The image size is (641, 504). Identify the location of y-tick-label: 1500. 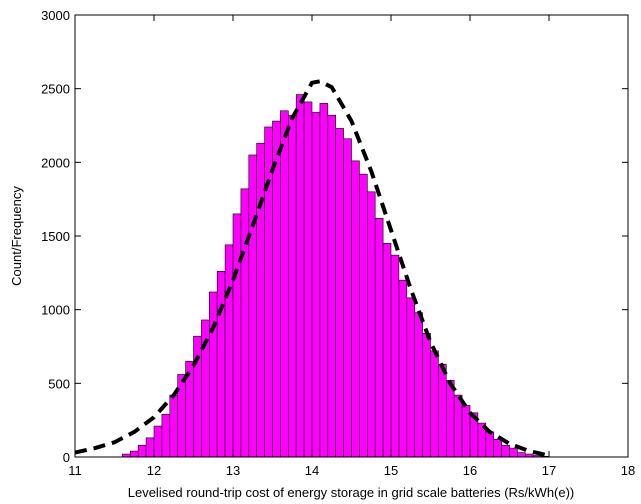
(55, 236).